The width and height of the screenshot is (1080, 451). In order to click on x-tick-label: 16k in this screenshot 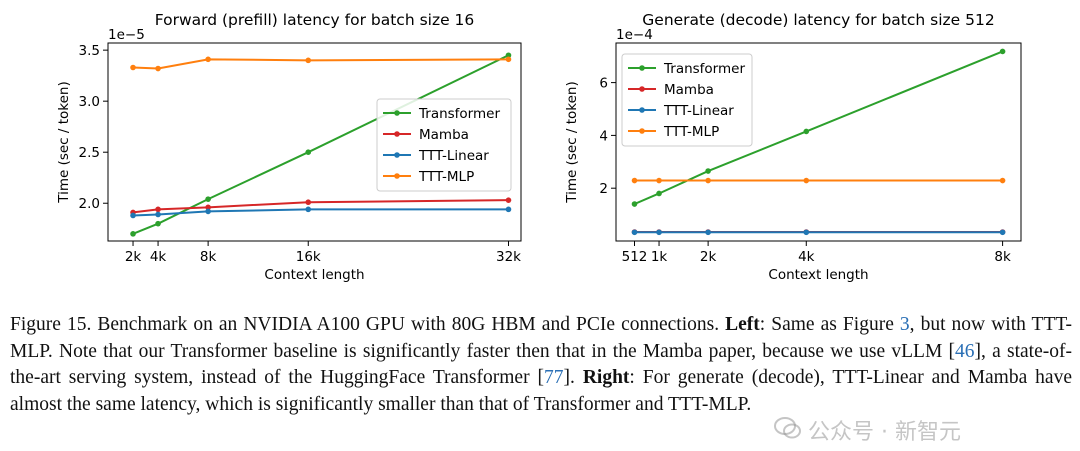, I will do `click(308, 257)`.